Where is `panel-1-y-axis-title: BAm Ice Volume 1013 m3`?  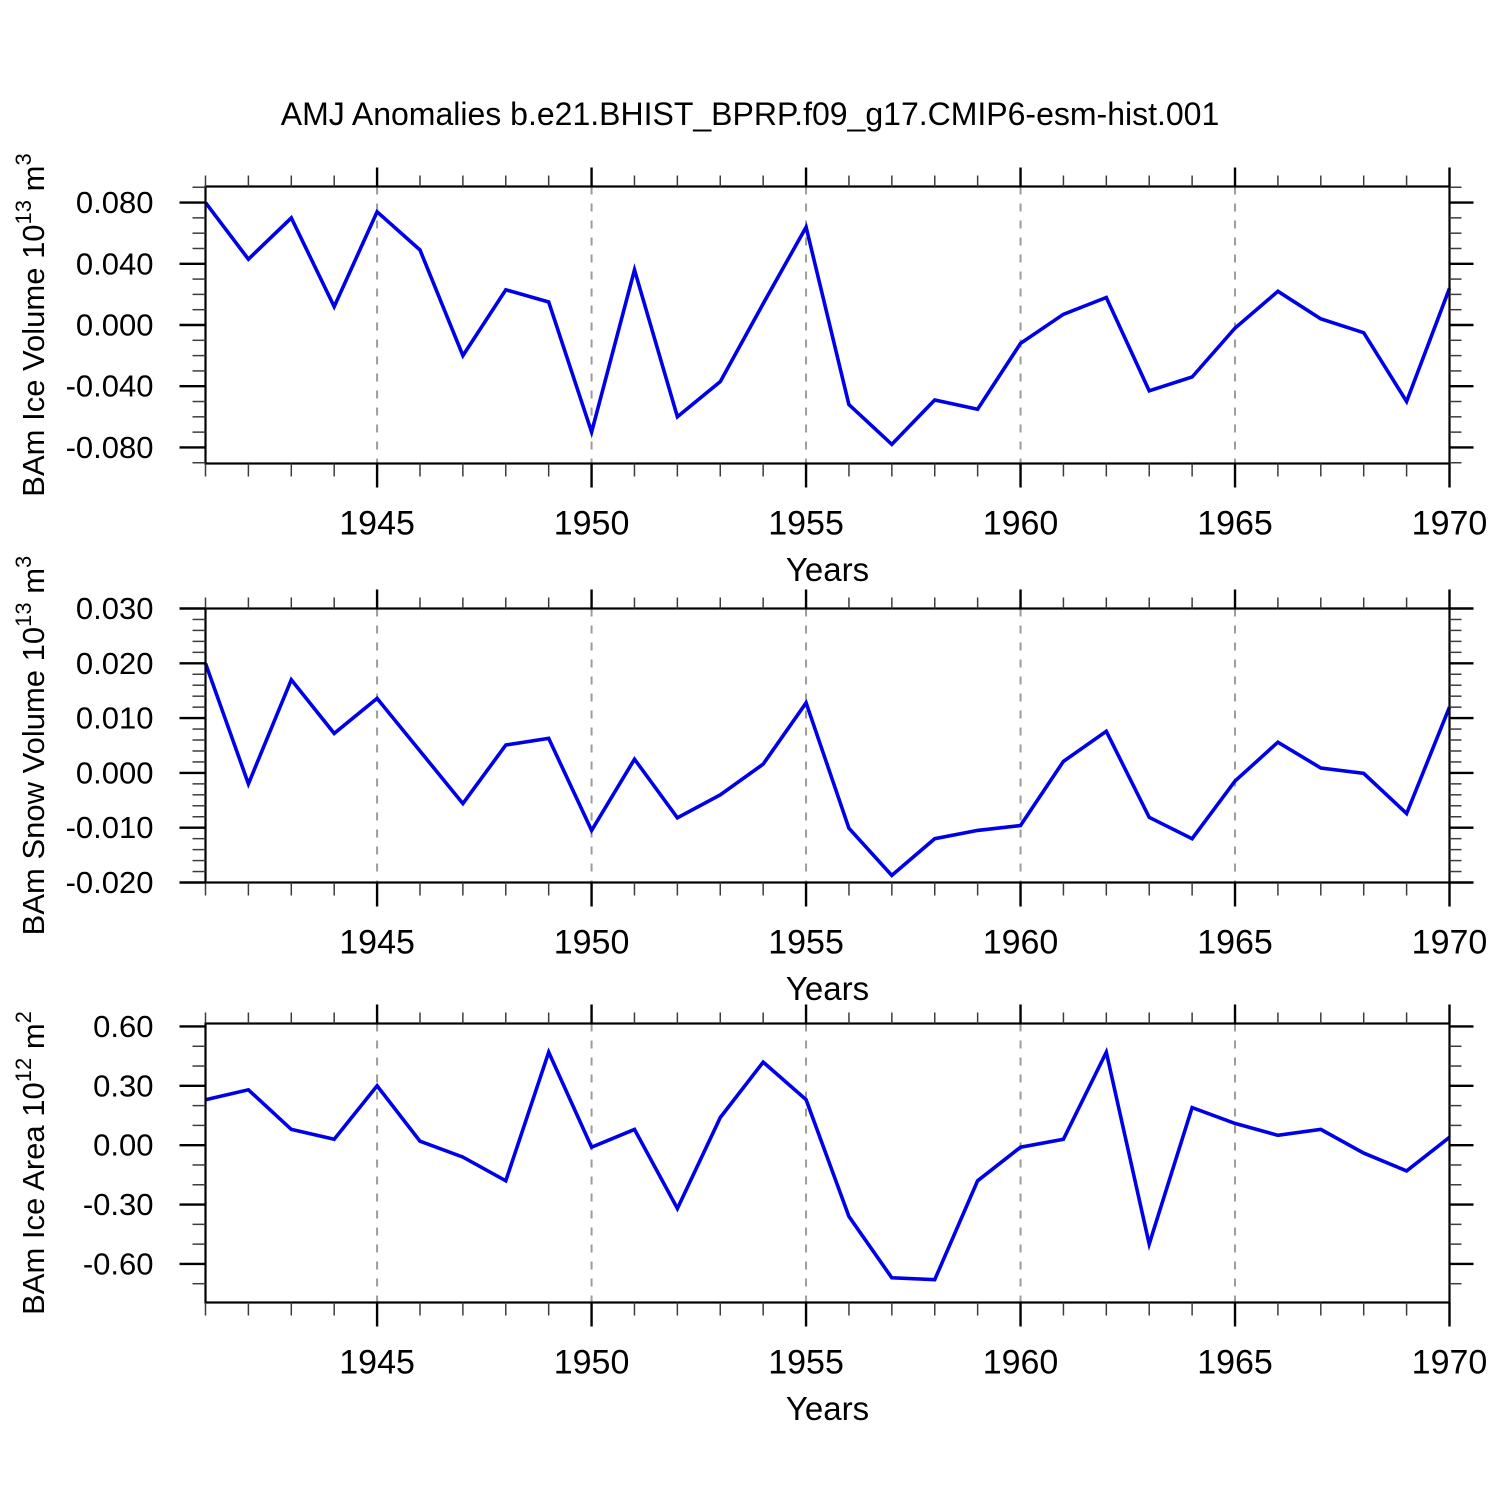 panel-1-y-axis-title: BAm Ice Volume 1013 m3 is located at coordinates (31, 324).